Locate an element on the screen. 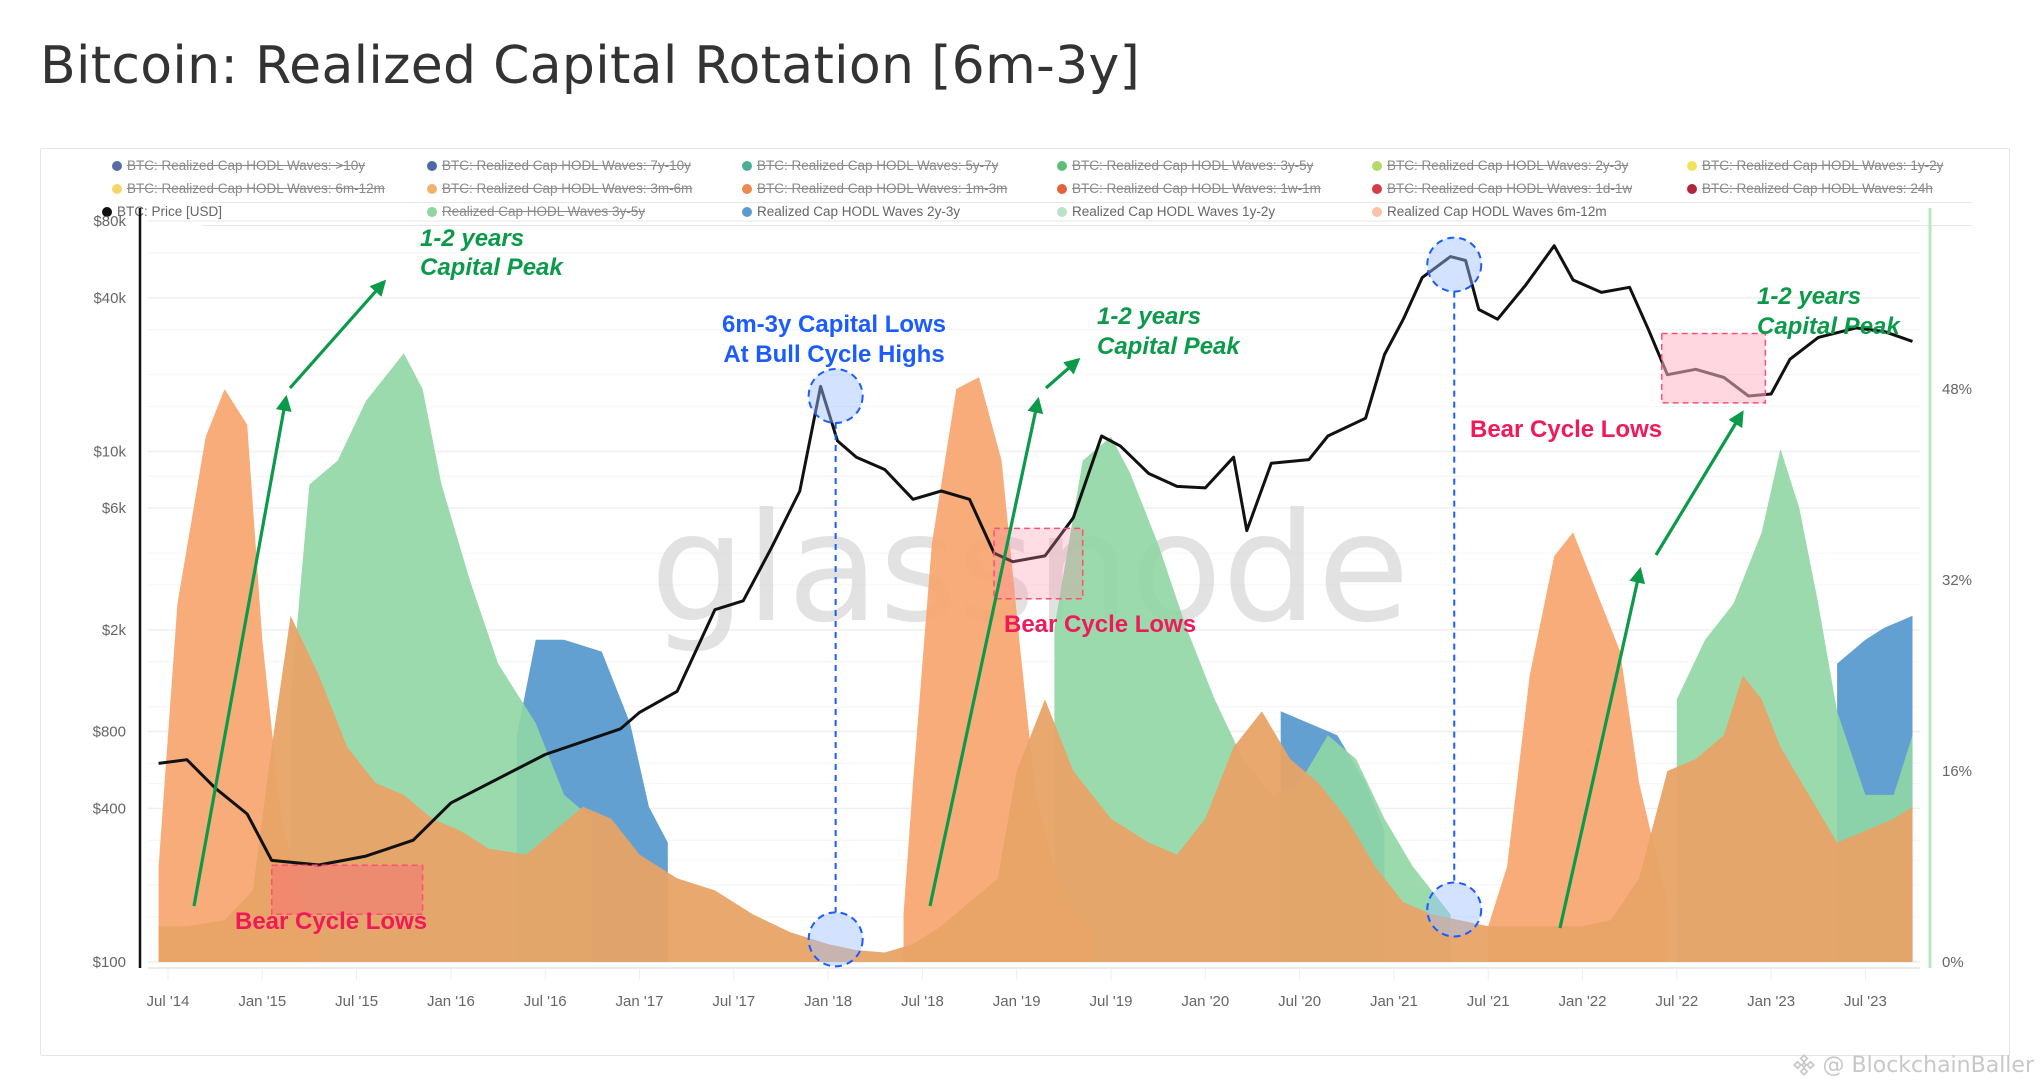 The height and width of the screenshot is (1084, 2042). legend-item: BTC: Realized Cap HODL Waves: 1m-3m is located at coordinates (874, 188).